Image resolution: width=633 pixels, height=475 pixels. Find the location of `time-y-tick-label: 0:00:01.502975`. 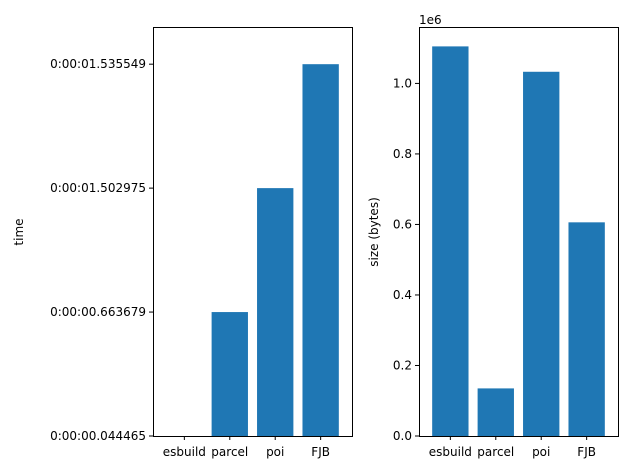

time-y-tick-label: 0:00:01.502975 is located at coordinates (98, 188).